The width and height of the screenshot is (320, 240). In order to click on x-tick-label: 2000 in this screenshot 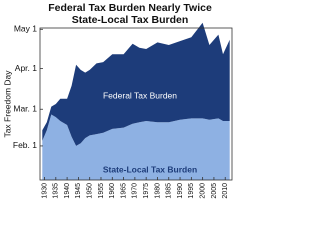, I will do `click(202, 191)`.